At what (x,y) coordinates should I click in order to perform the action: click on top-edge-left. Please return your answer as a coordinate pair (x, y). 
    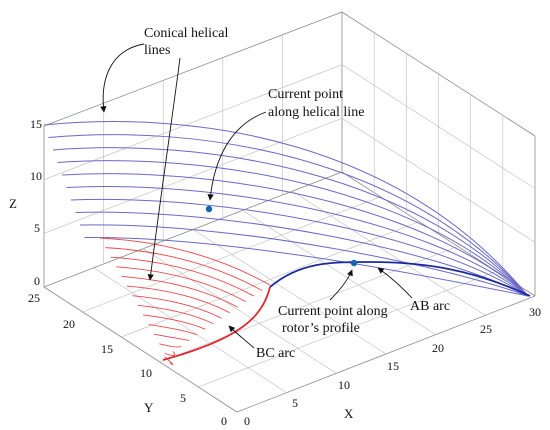
    Looking at the image, I should click on (193, 69).